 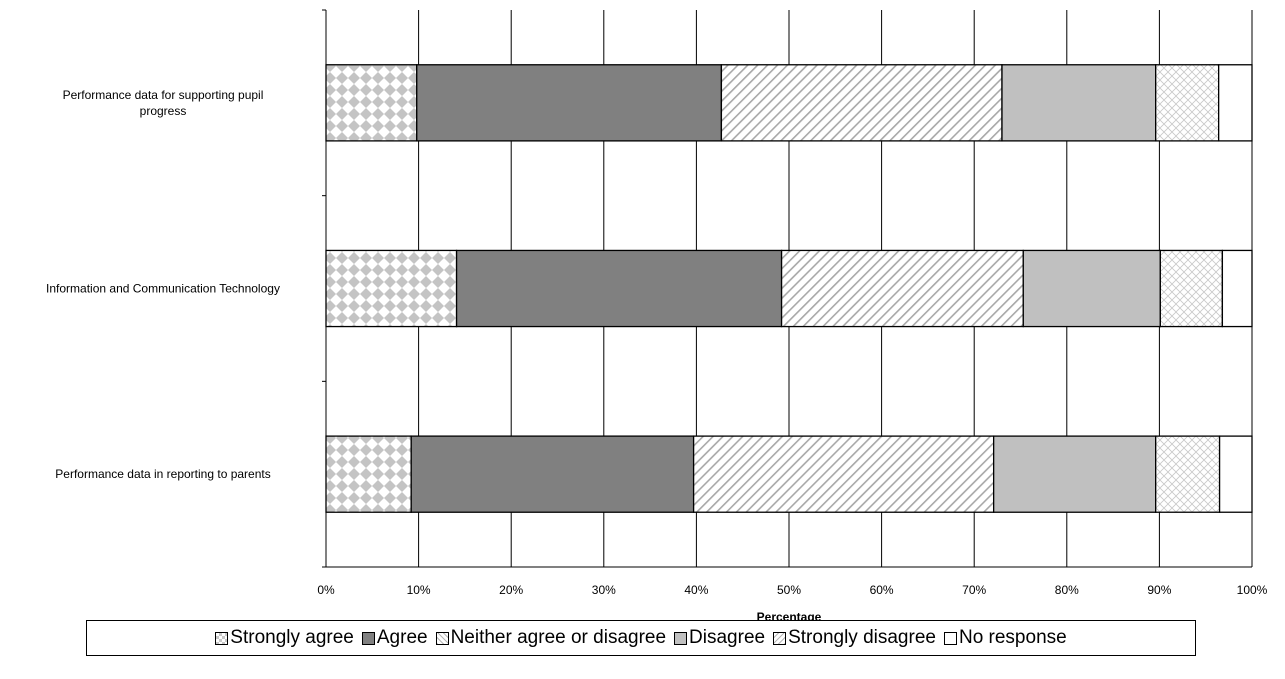 What do you see at coordinates (402, 637) in the screenshot?
I see `legend-label: Agree` at bounding box center [402, 637].